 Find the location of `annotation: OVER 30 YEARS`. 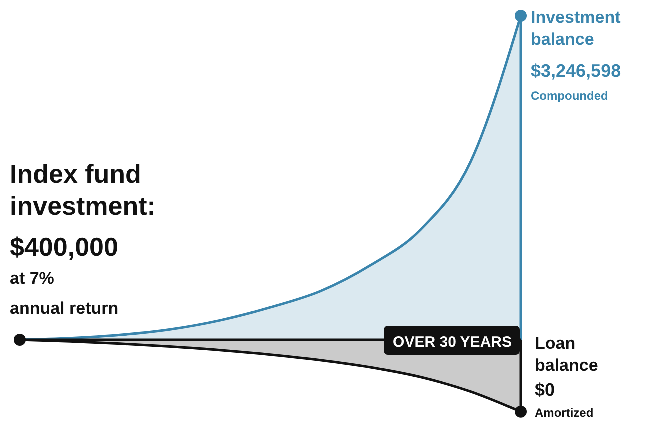

annotation: OVER 30 YEARS is located at coordinates (452, 342).